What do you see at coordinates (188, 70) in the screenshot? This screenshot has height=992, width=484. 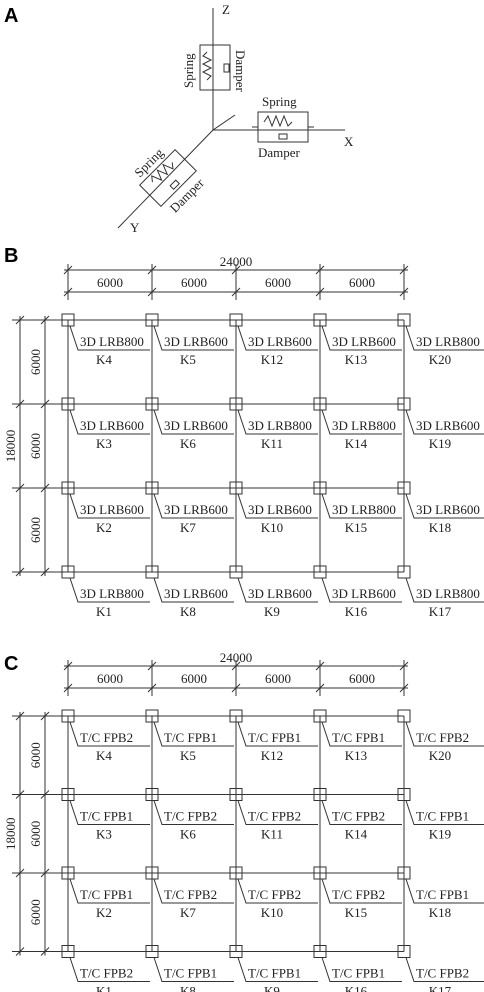 I see `spring-label: Spring` at bounding box center [188, 70].